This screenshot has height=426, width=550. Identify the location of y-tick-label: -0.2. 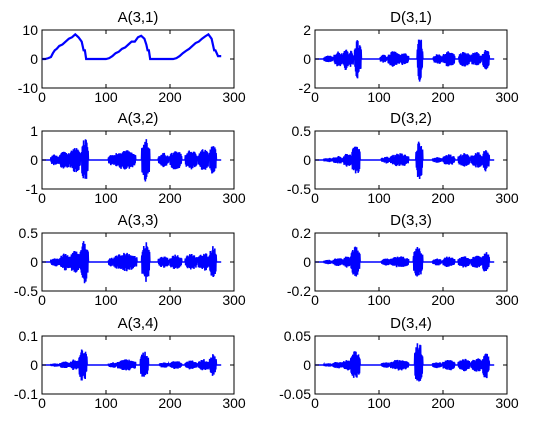
(299, 291).